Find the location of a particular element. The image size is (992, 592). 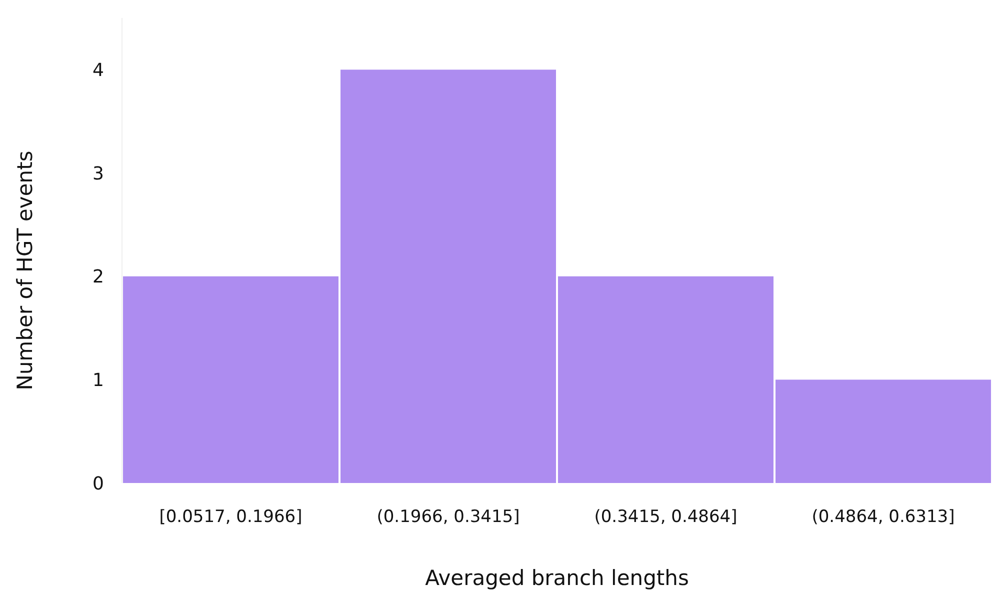

y-axis-title: Number of HGT events is located at coordinates (25, 270).